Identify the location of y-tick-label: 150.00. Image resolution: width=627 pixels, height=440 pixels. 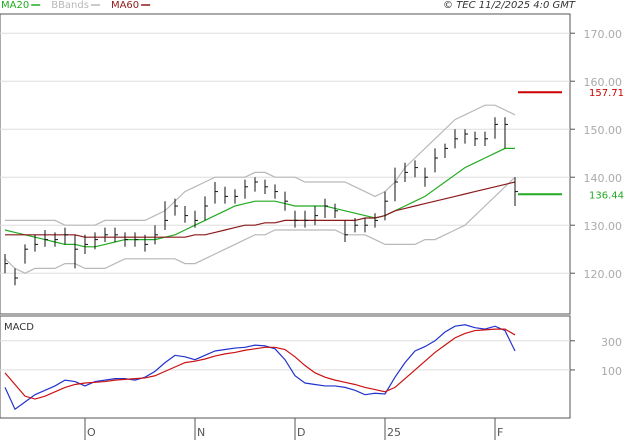
(603, 130).